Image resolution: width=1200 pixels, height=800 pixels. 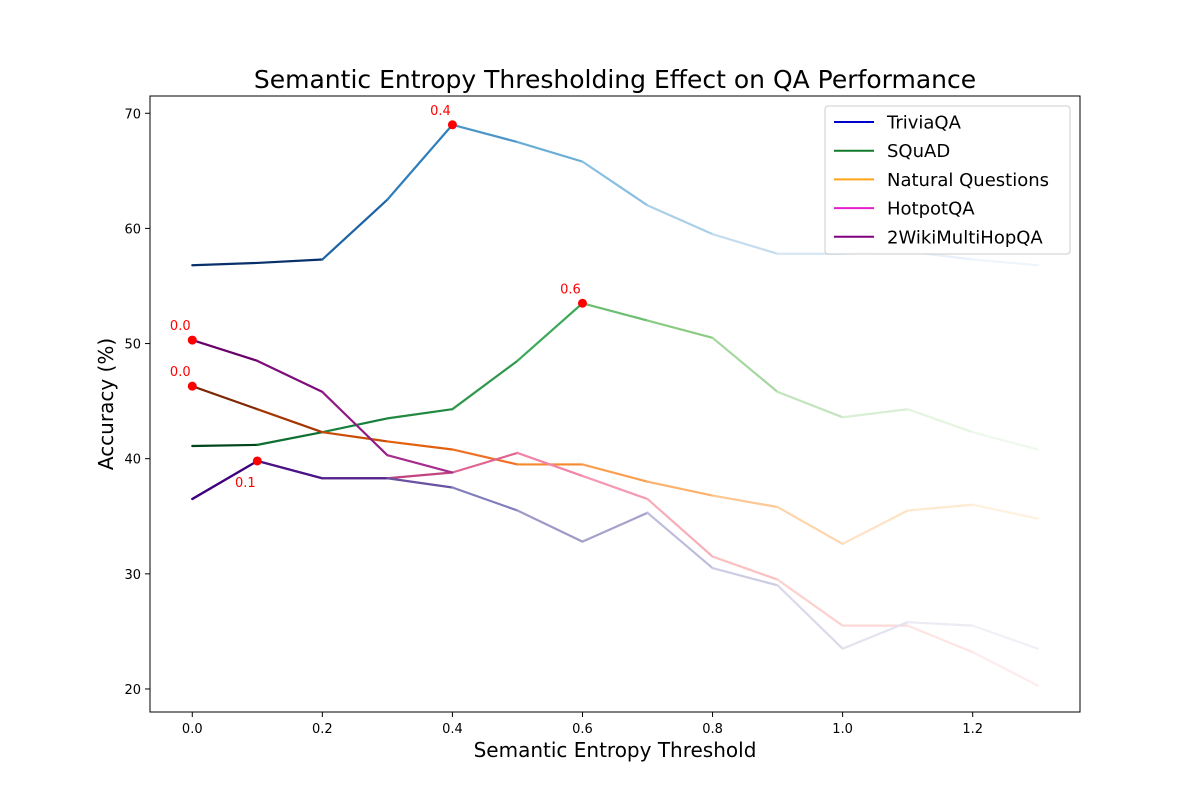 What do you see at coordinates (245, 483) in the screenshot?
I see `hotpotqa-best-label: 0.1` at bounding box center [245, 483].